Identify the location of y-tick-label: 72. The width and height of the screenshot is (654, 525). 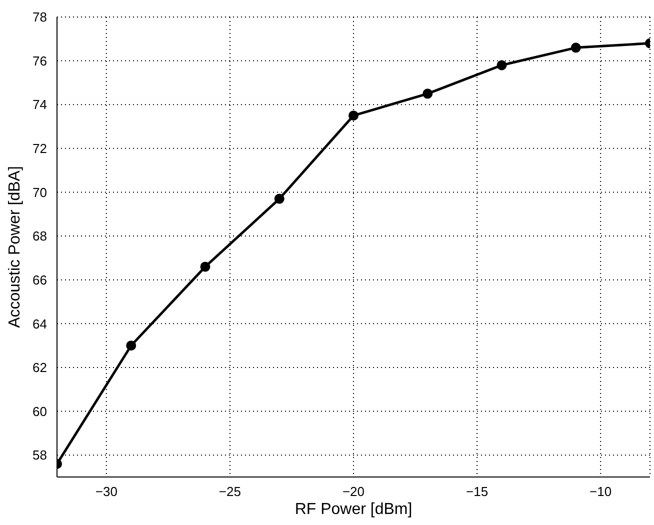
(39, 148).